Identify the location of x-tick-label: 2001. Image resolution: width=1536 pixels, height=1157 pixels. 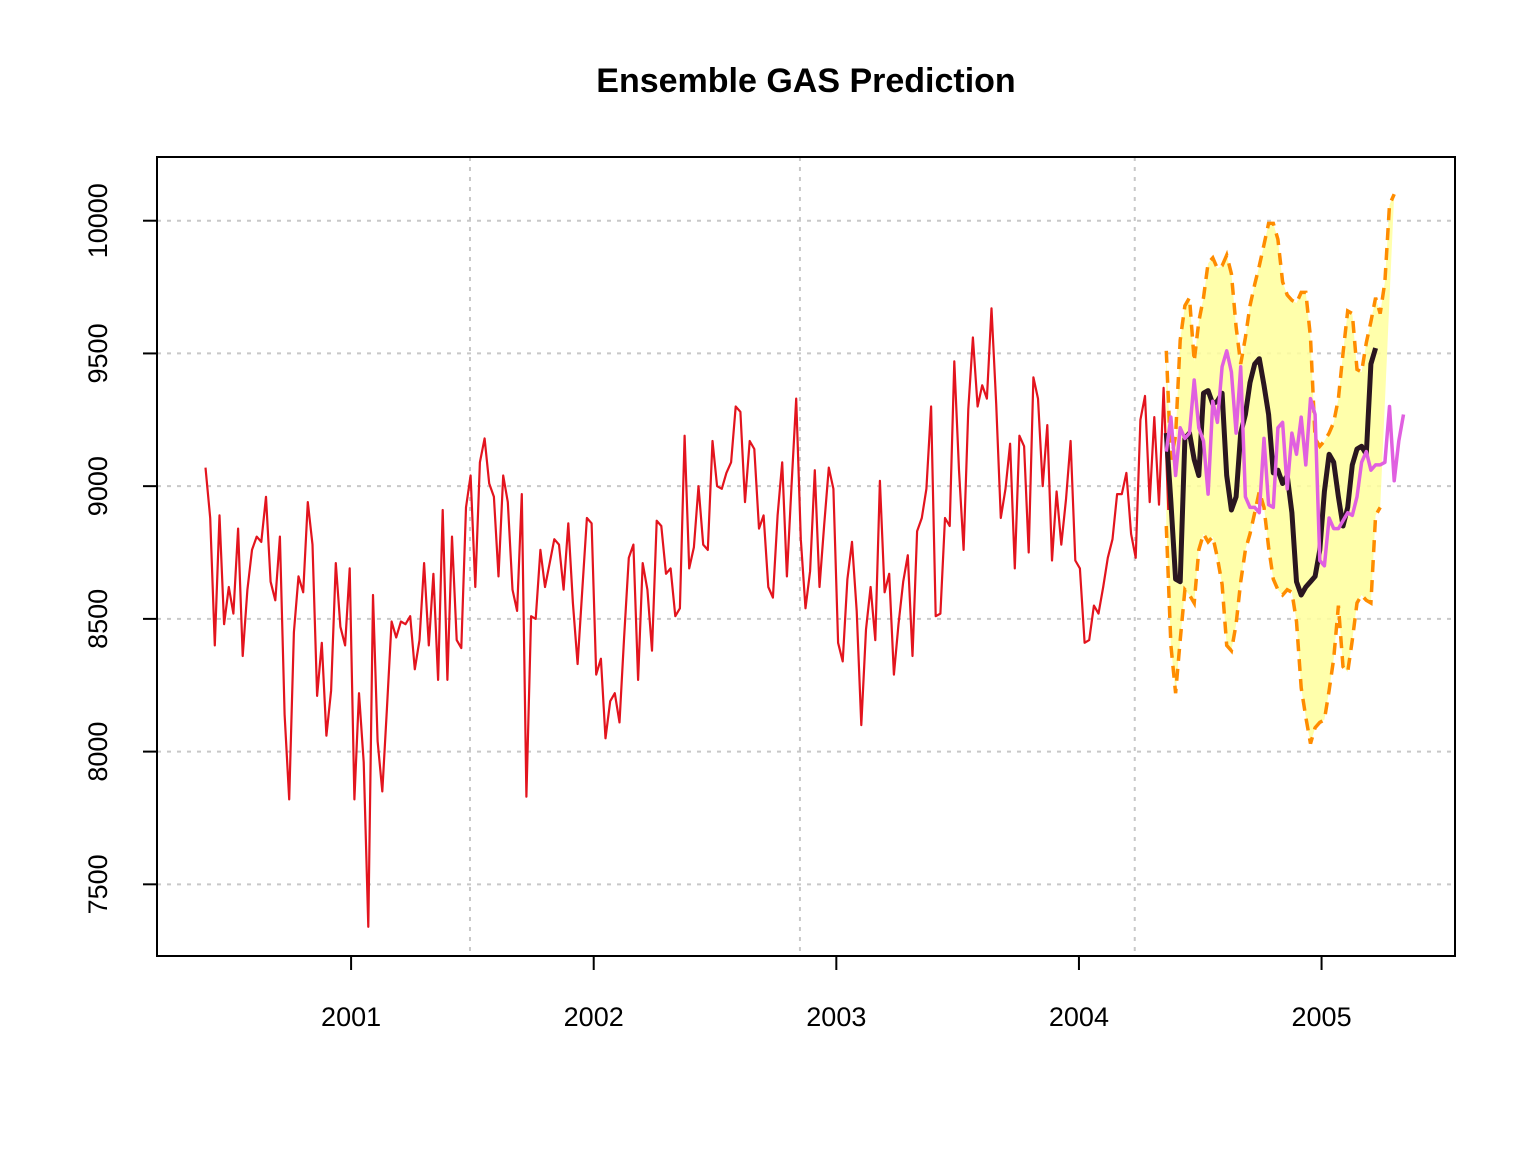
(351, 1017).